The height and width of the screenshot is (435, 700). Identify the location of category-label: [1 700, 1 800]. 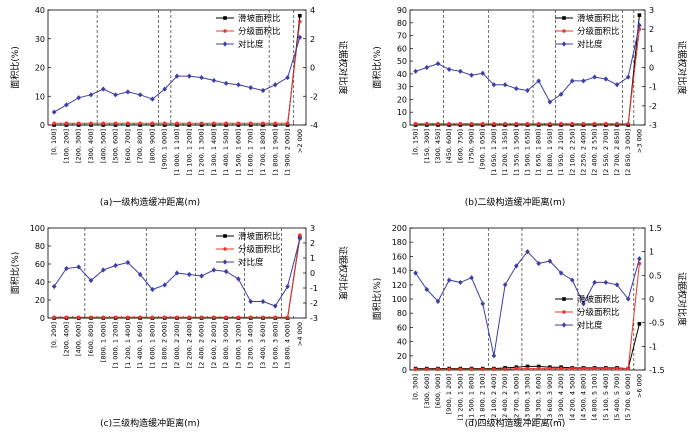
(263, 152).